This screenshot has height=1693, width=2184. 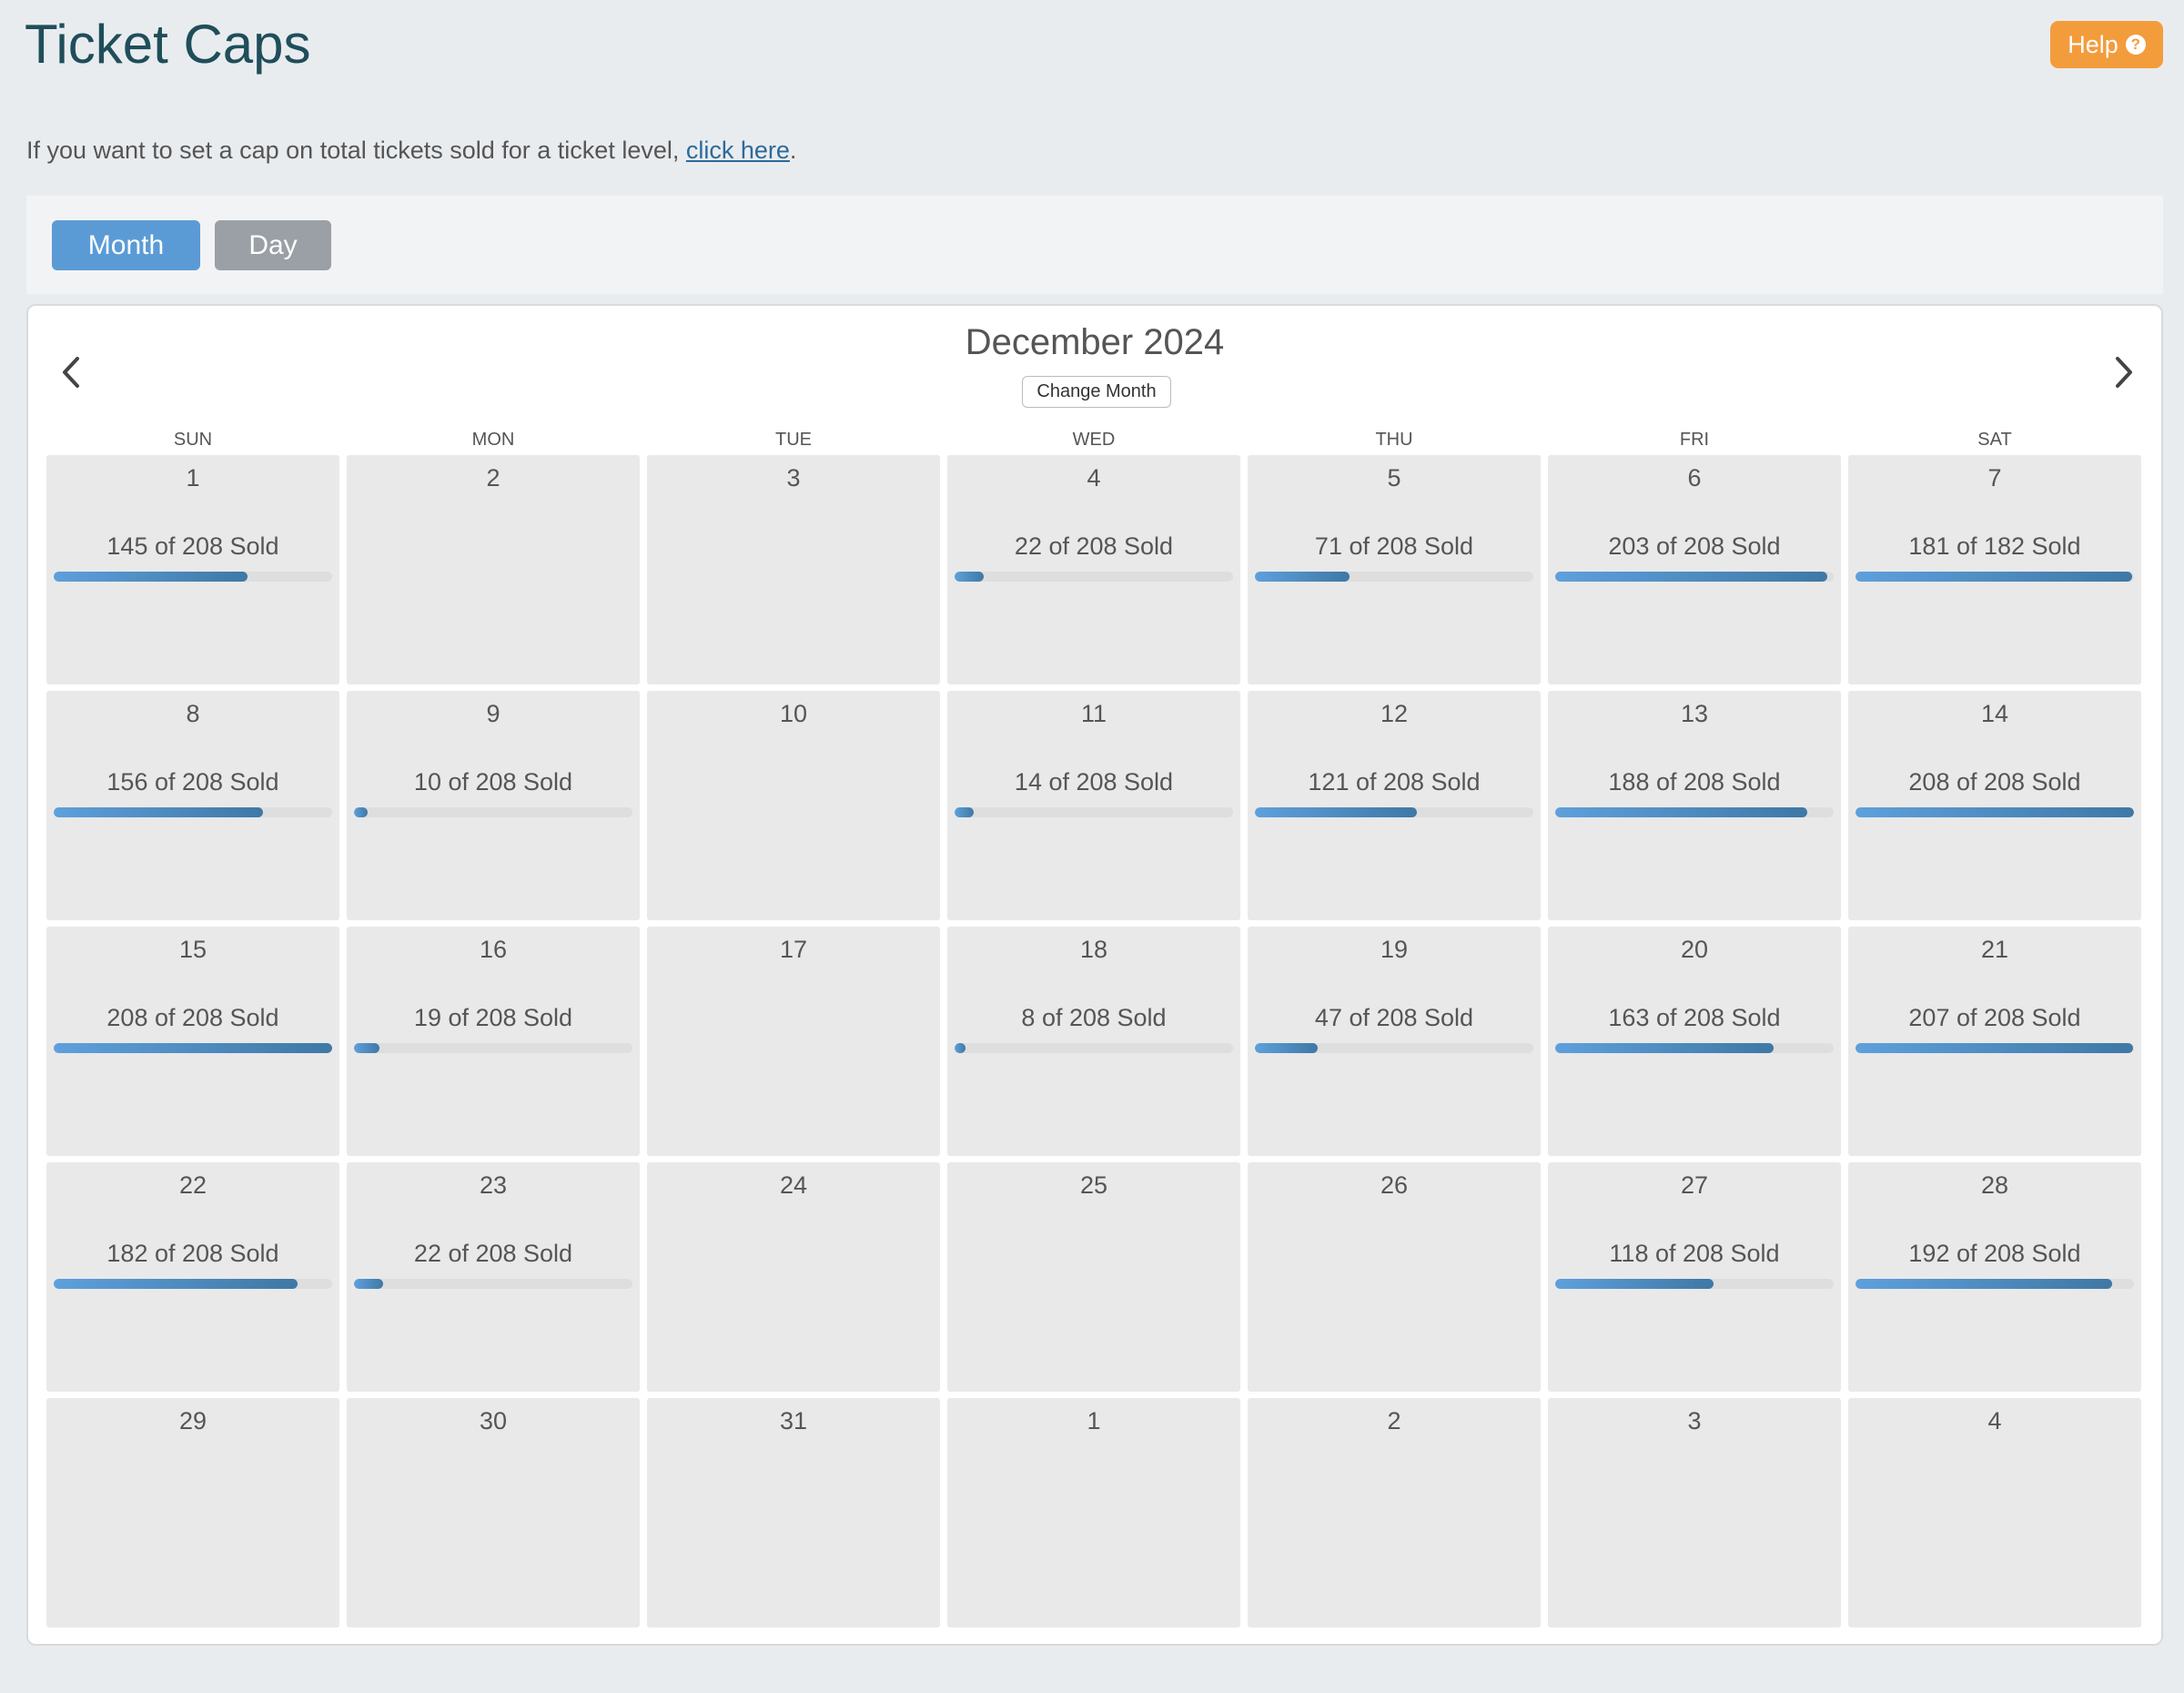 What do you see at coordinates (2106, 44) in the screenshot?
I see `help-button: Help ?` at bounding box center [2106, 44].